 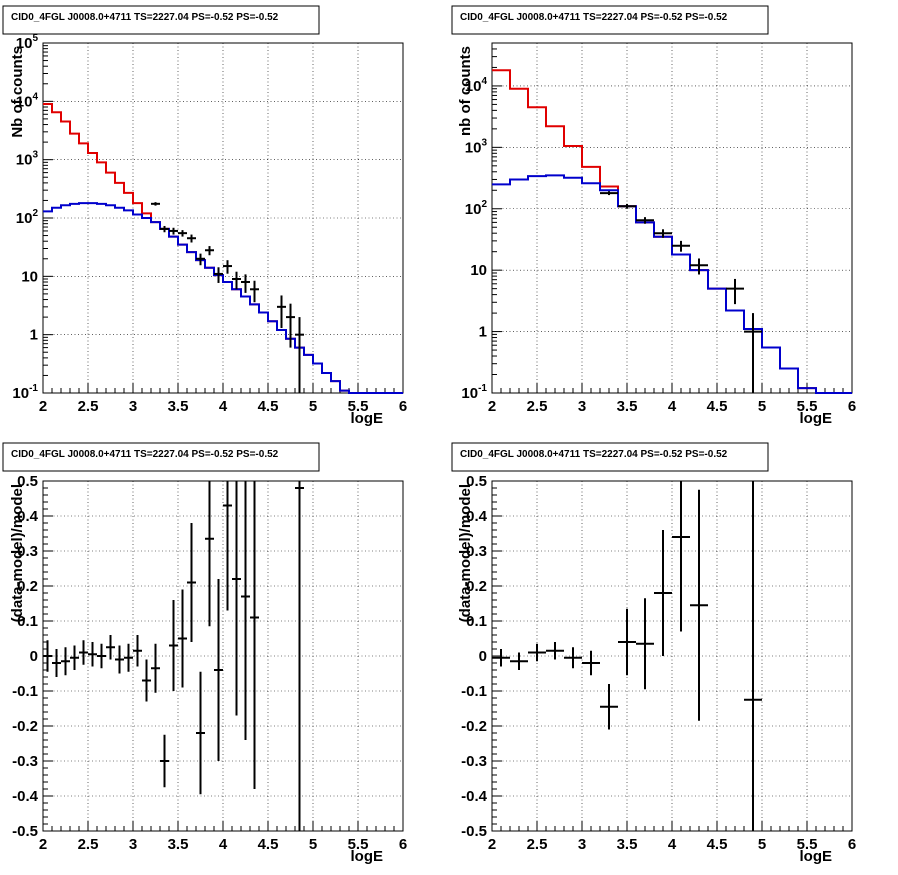 I want to click on y-tick-label: 0.3, so click(x=476, y=551).